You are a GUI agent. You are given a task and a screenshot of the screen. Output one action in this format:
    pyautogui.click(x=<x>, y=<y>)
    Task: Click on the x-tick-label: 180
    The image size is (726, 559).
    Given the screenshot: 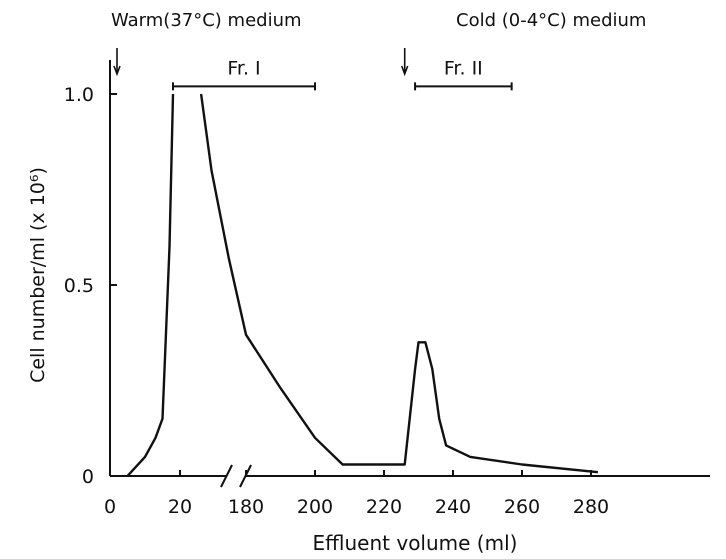 What is the action you would take?
    pyautogui.click(x=246, y=507)
    